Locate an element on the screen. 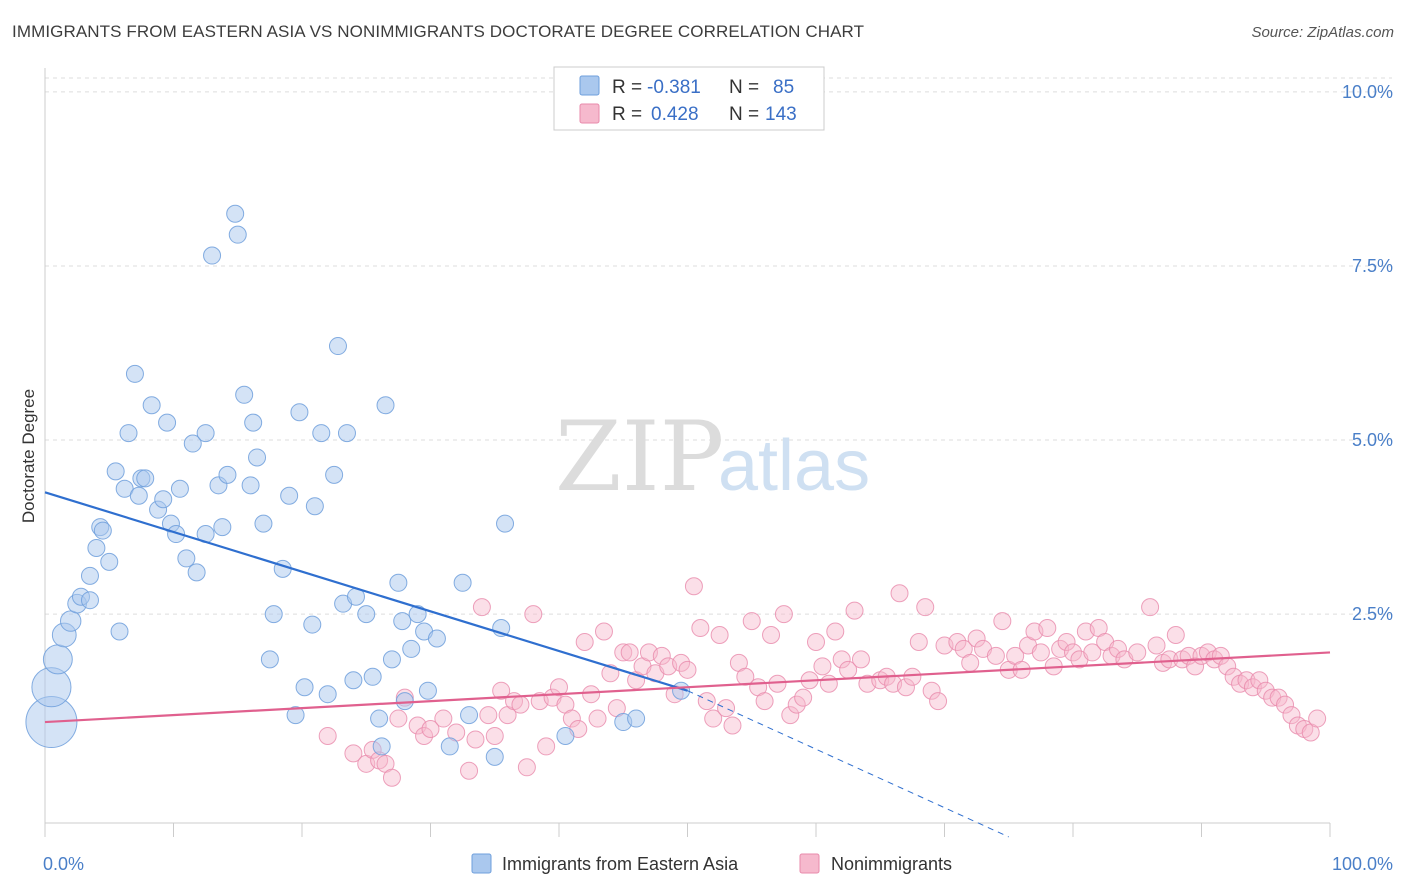 The height and width of the screenshot is (892, 1406). legend-r-label-1: R = is located at coordinates (627, 87).